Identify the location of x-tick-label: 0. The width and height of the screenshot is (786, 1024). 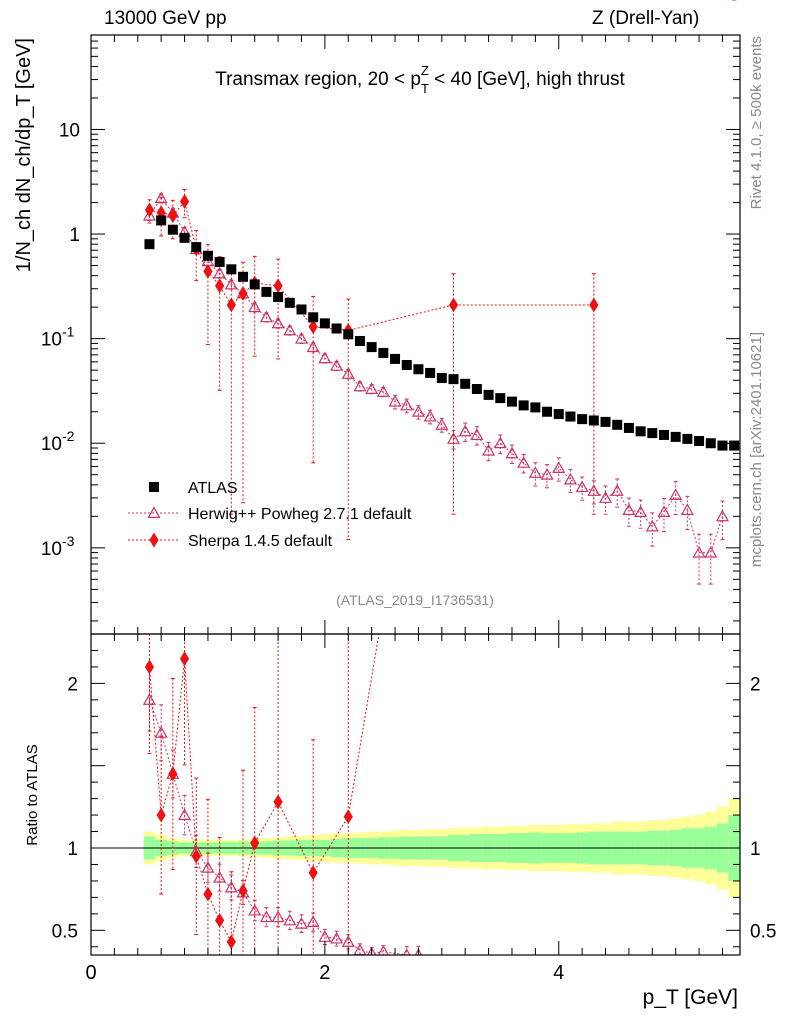
(90, 973).